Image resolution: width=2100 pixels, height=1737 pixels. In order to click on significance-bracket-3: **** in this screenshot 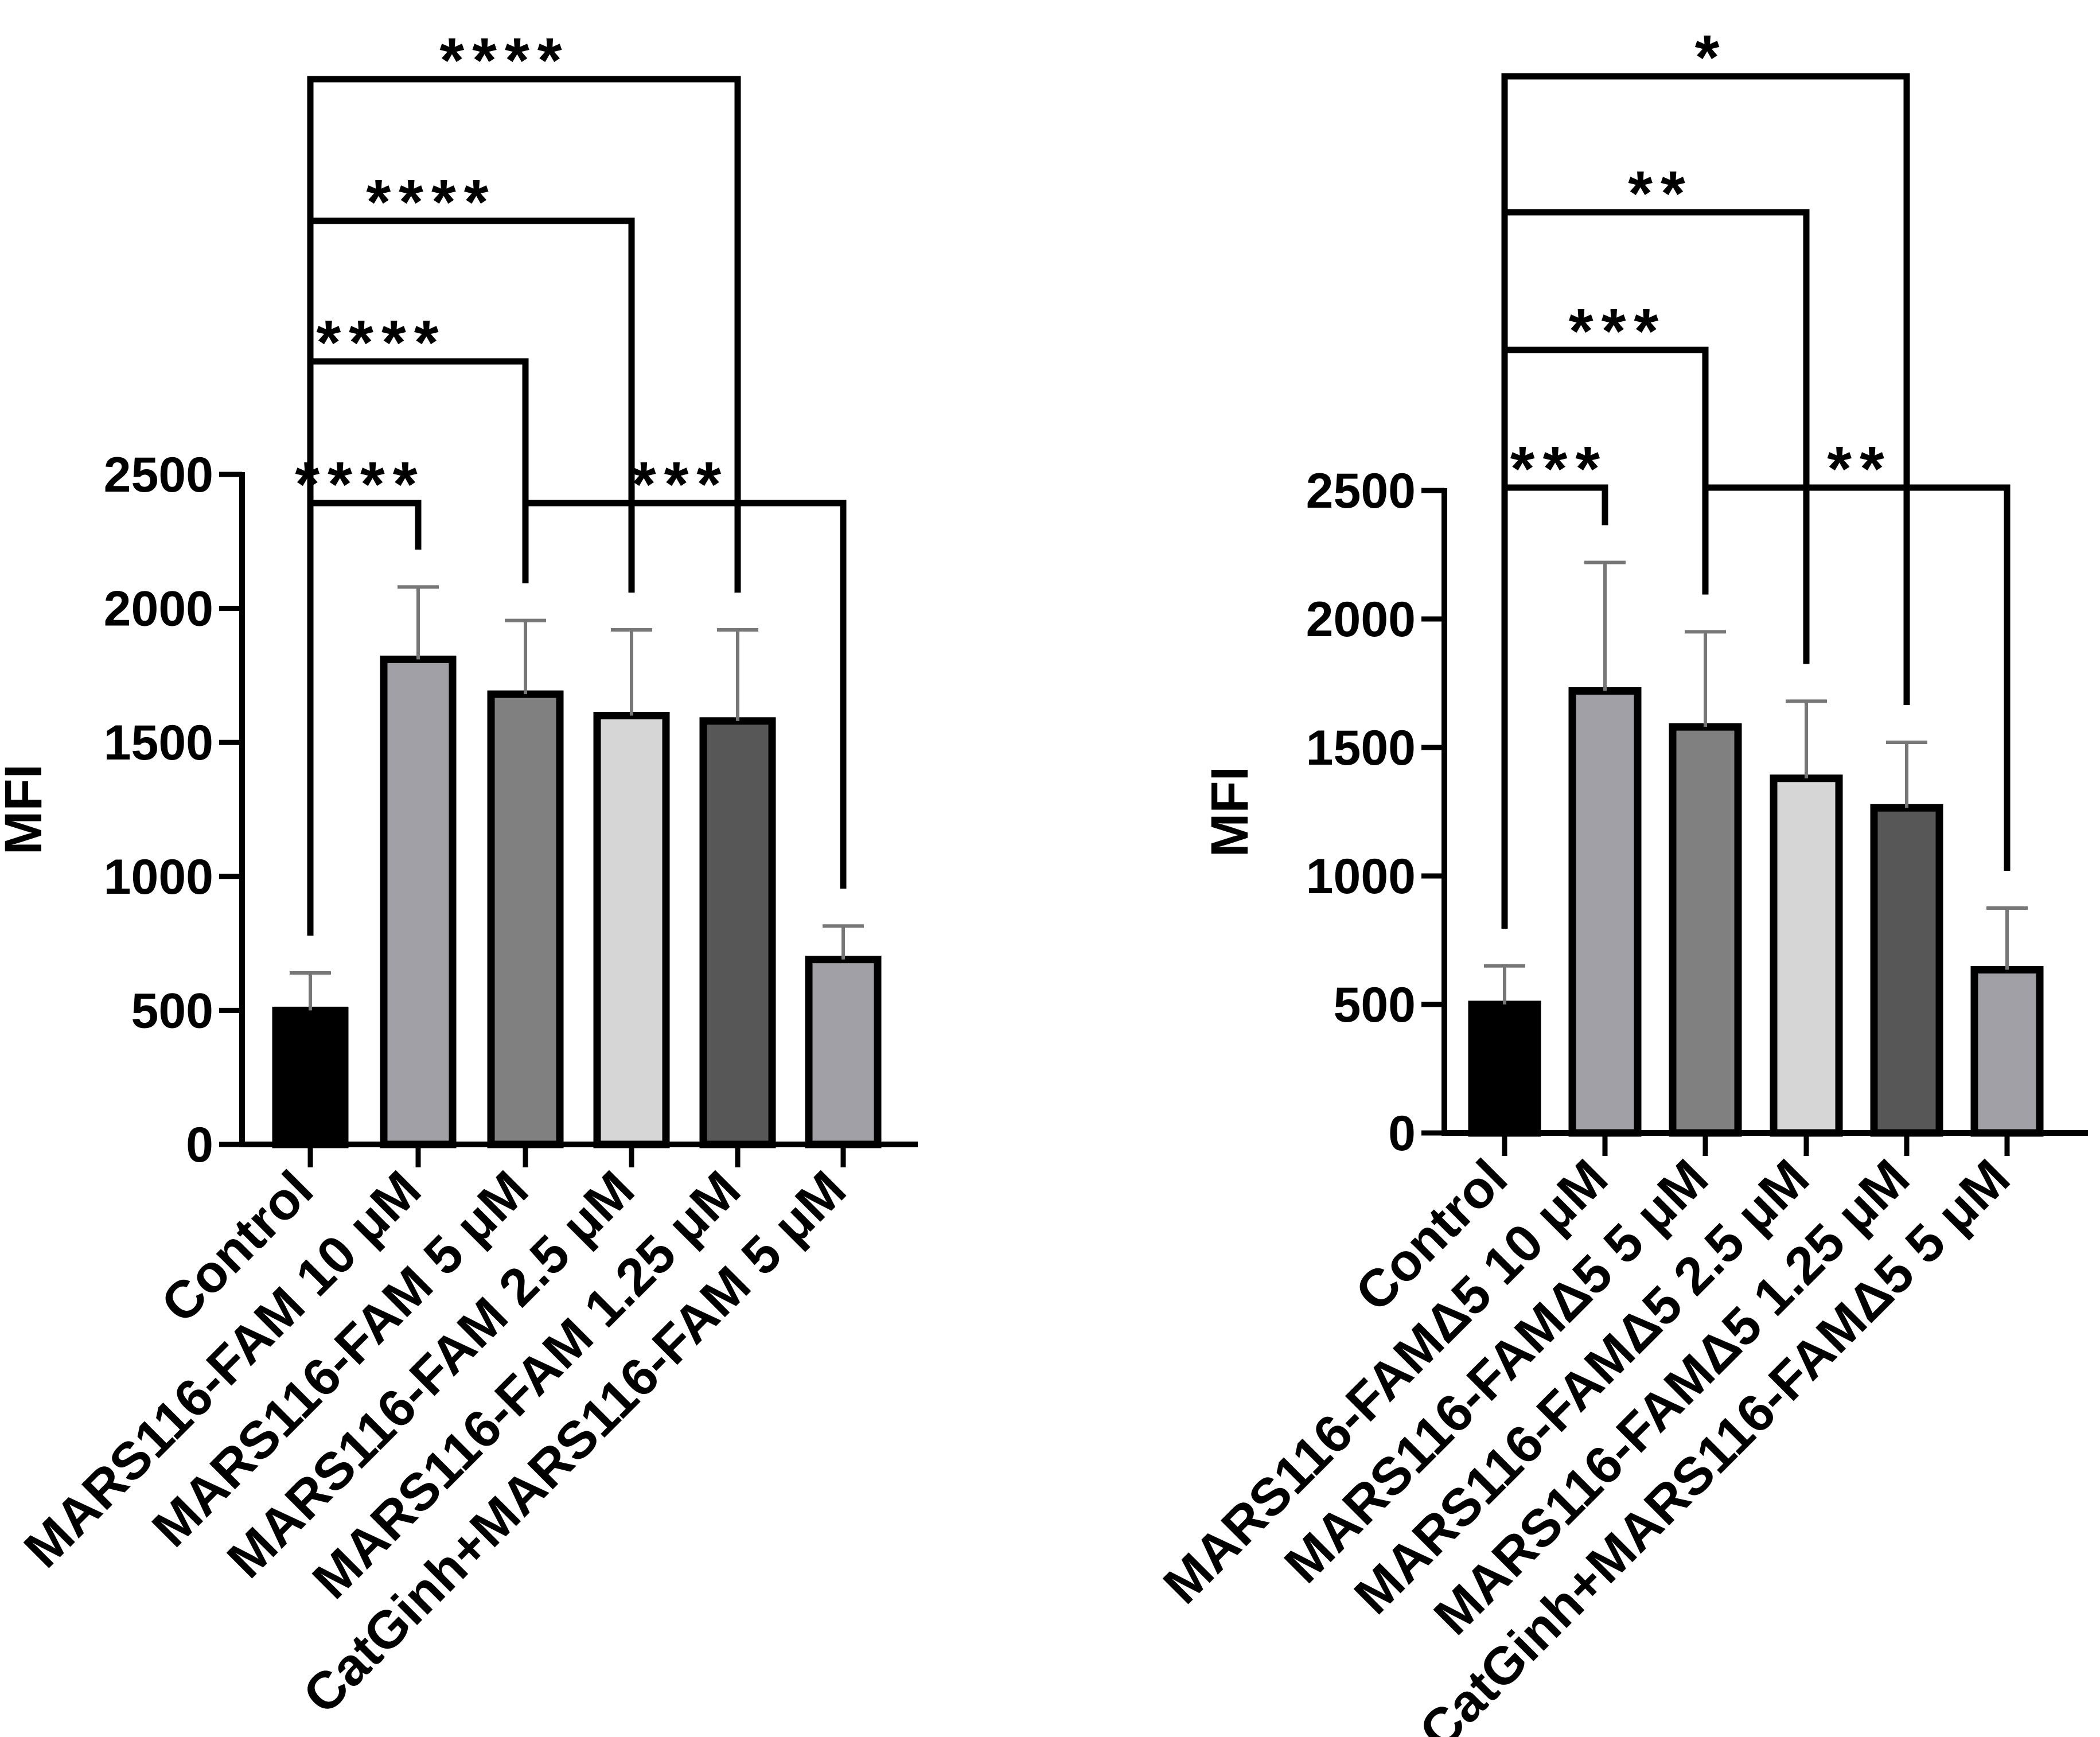, I will do `click(524, 481)`.